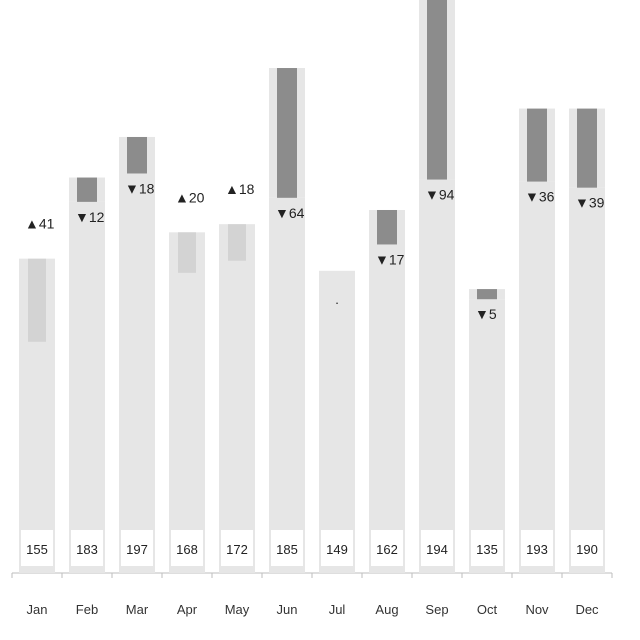 The image size is (640, 640). I want to click on value-label: 194, so click(437, 549).